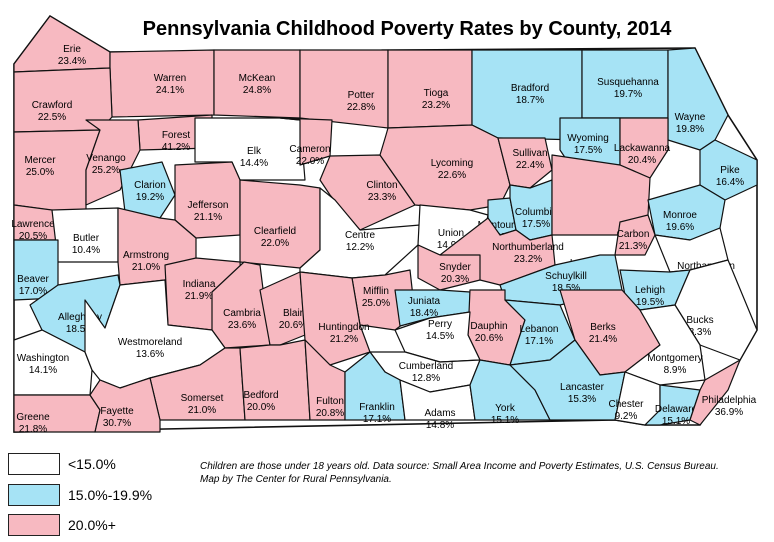 The width and height of the screenshot is (774, 542). I want to click on county-name-mercer: Mercer, so click(40, 160).